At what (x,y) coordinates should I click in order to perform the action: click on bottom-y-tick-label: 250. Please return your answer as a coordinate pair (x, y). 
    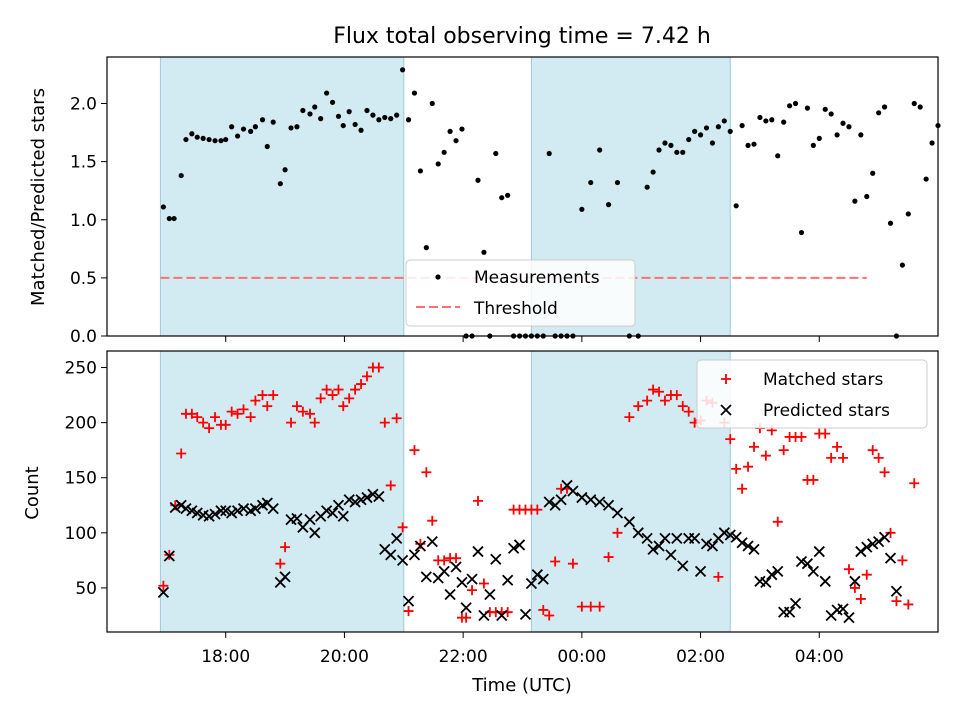
    Looking at the image, I should click on (81, 369).